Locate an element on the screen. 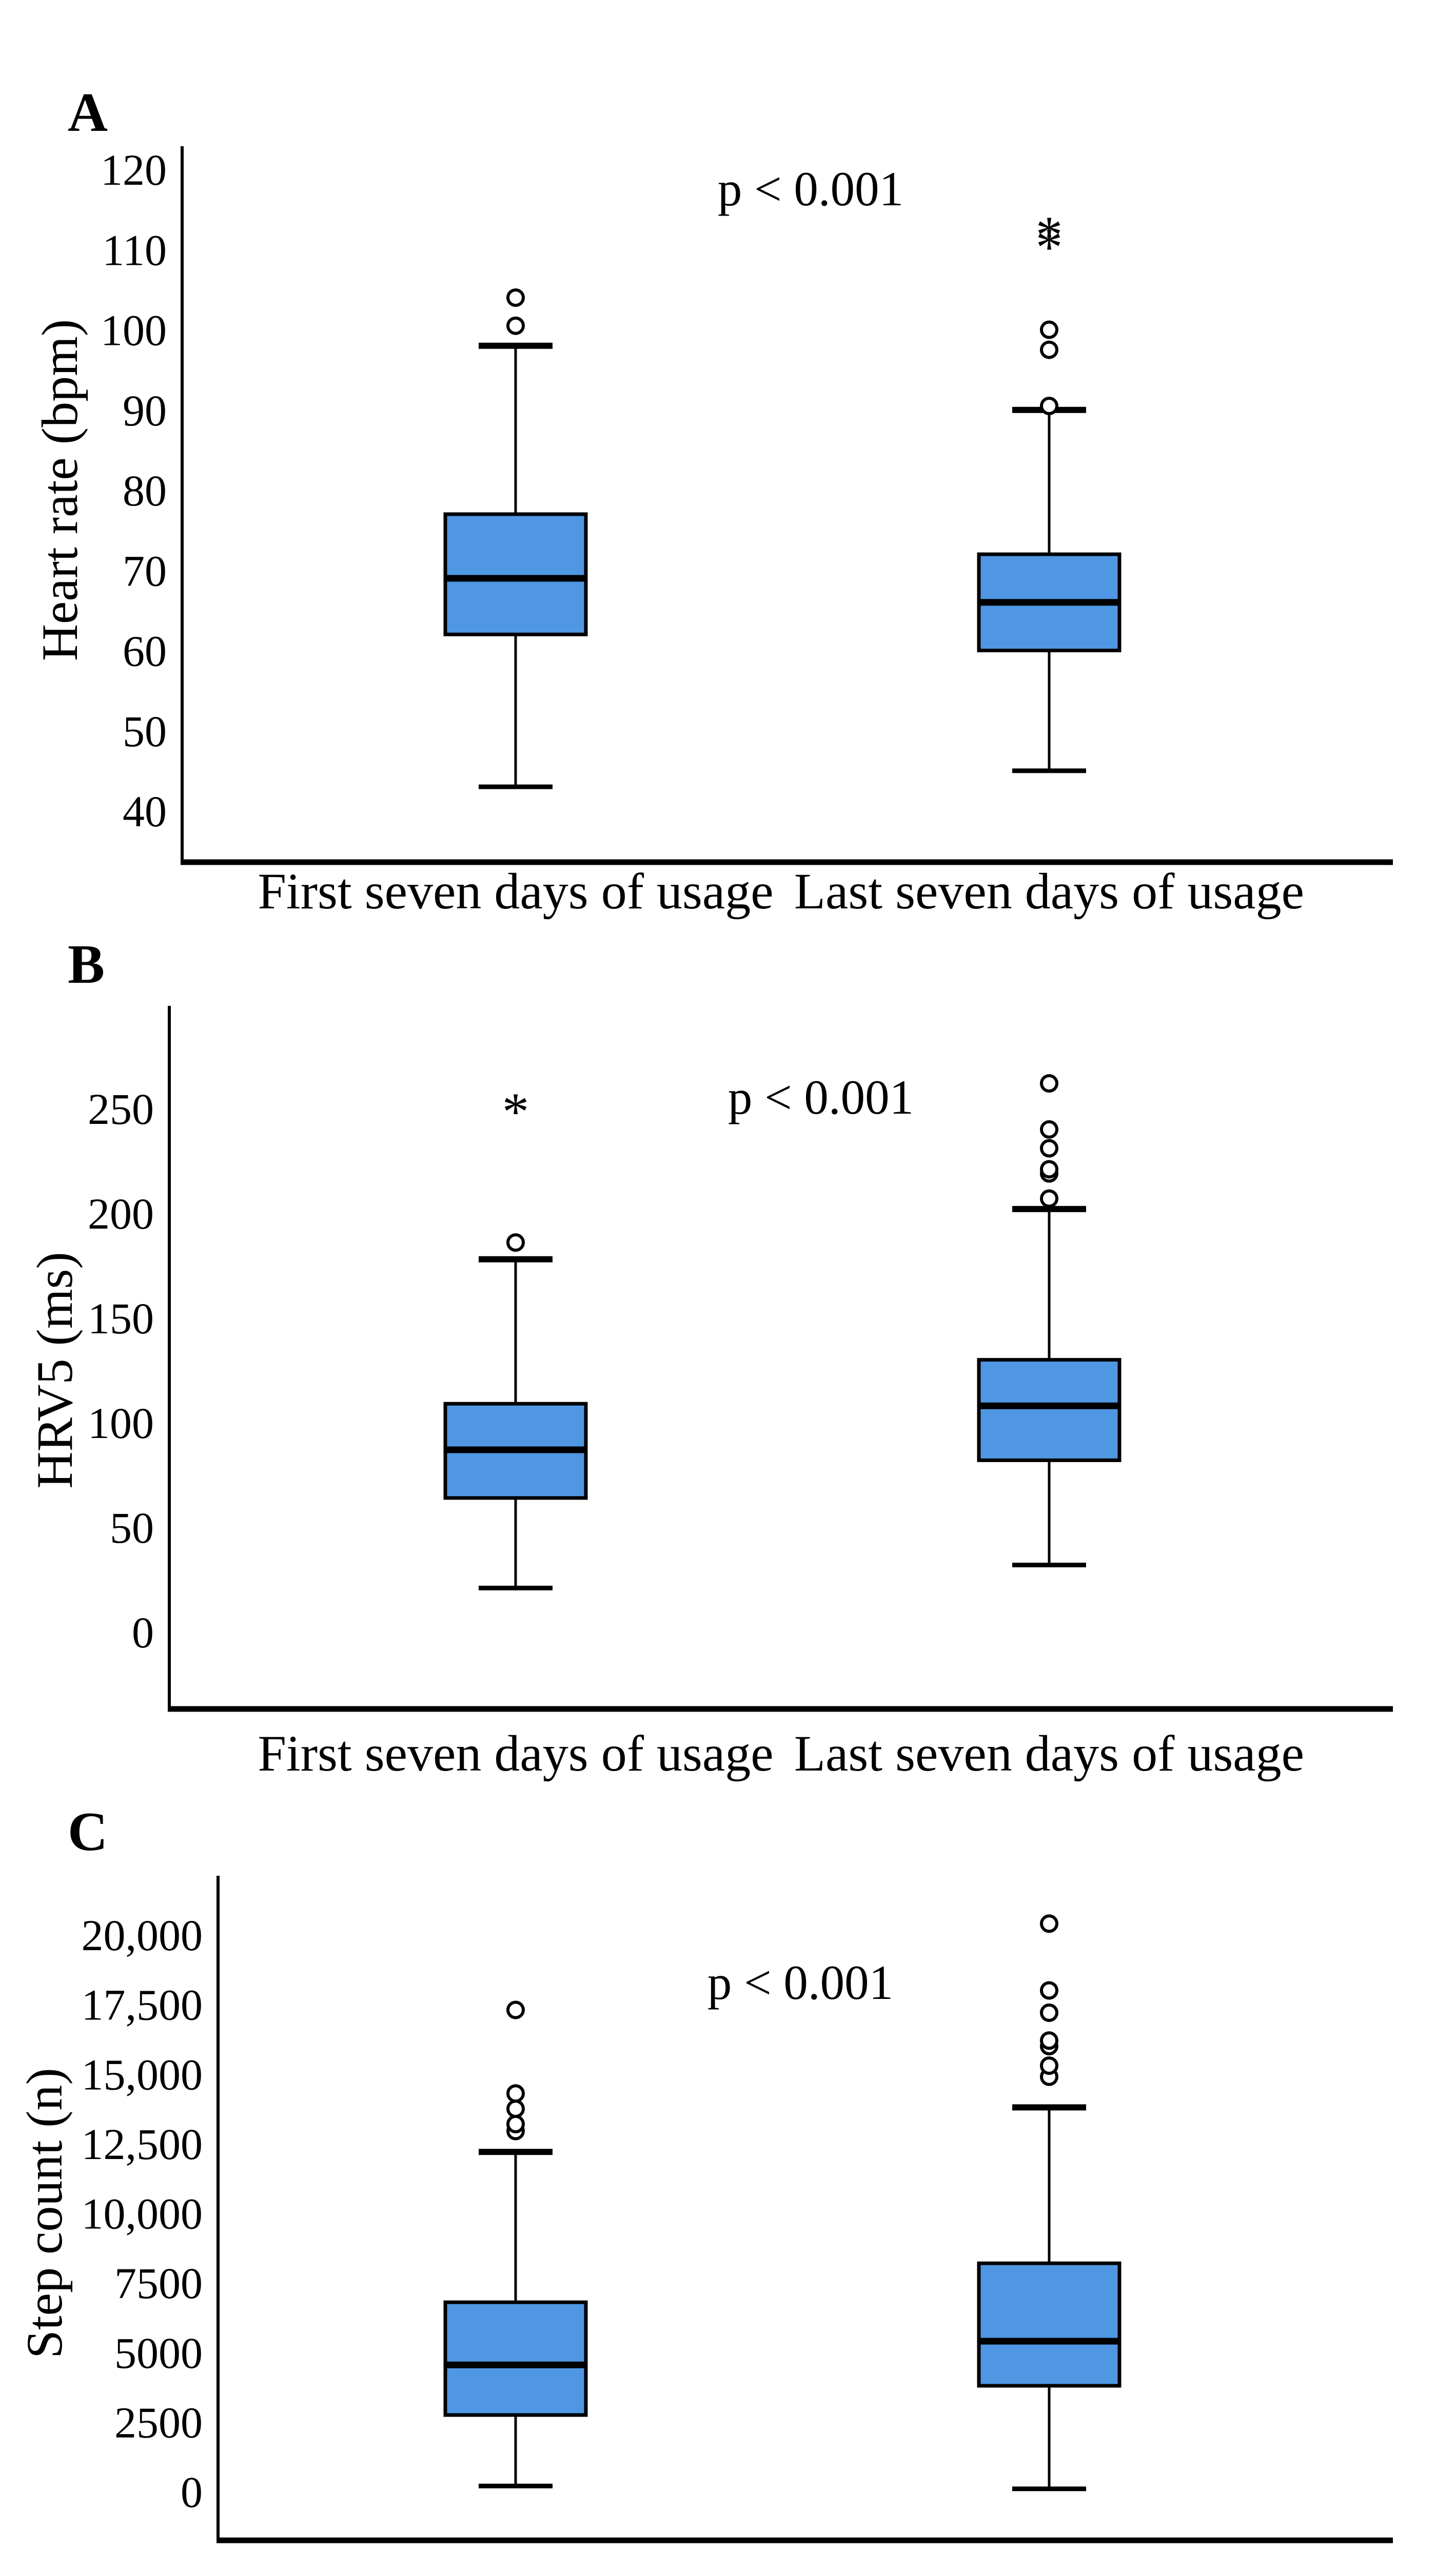 This screenshot has width=1456, height=2566. y-tick-label: 200 is located at coordinates (121, 1213).